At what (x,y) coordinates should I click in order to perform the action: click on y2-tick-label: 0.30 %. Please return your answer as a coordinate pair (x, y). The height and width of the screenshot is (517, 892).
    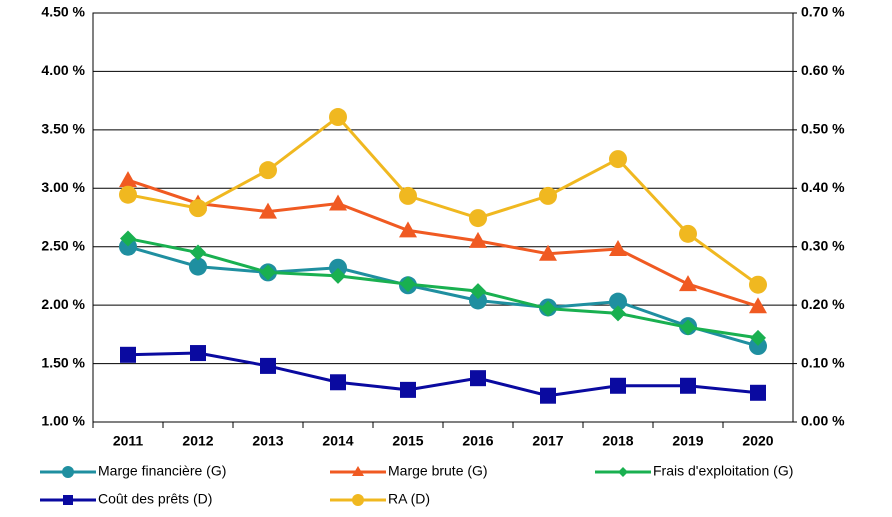
    Looking at the image, I should click on (823, 245).